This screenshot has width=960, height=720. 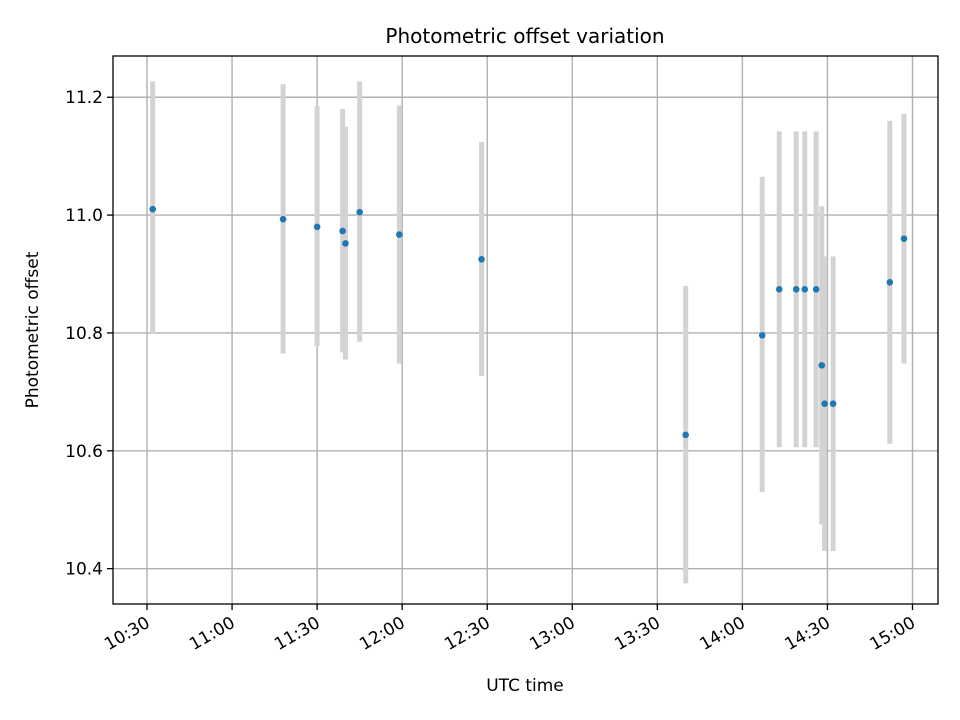 What do you see at coordinates (84, 452) in the screenshot?
I see `y-tick-label: 10.6` at bounding box center [84, 452].